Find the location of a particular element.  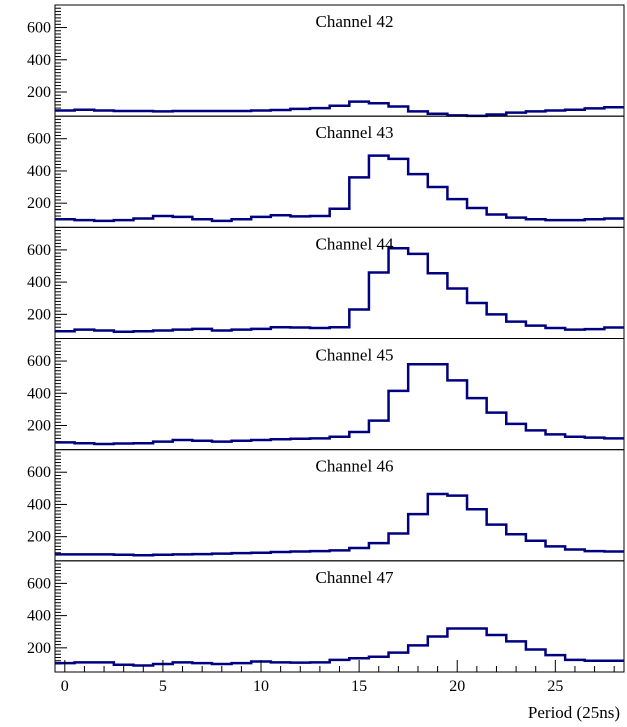

x-tick-label: 20 is located at coordinates (457, 686).